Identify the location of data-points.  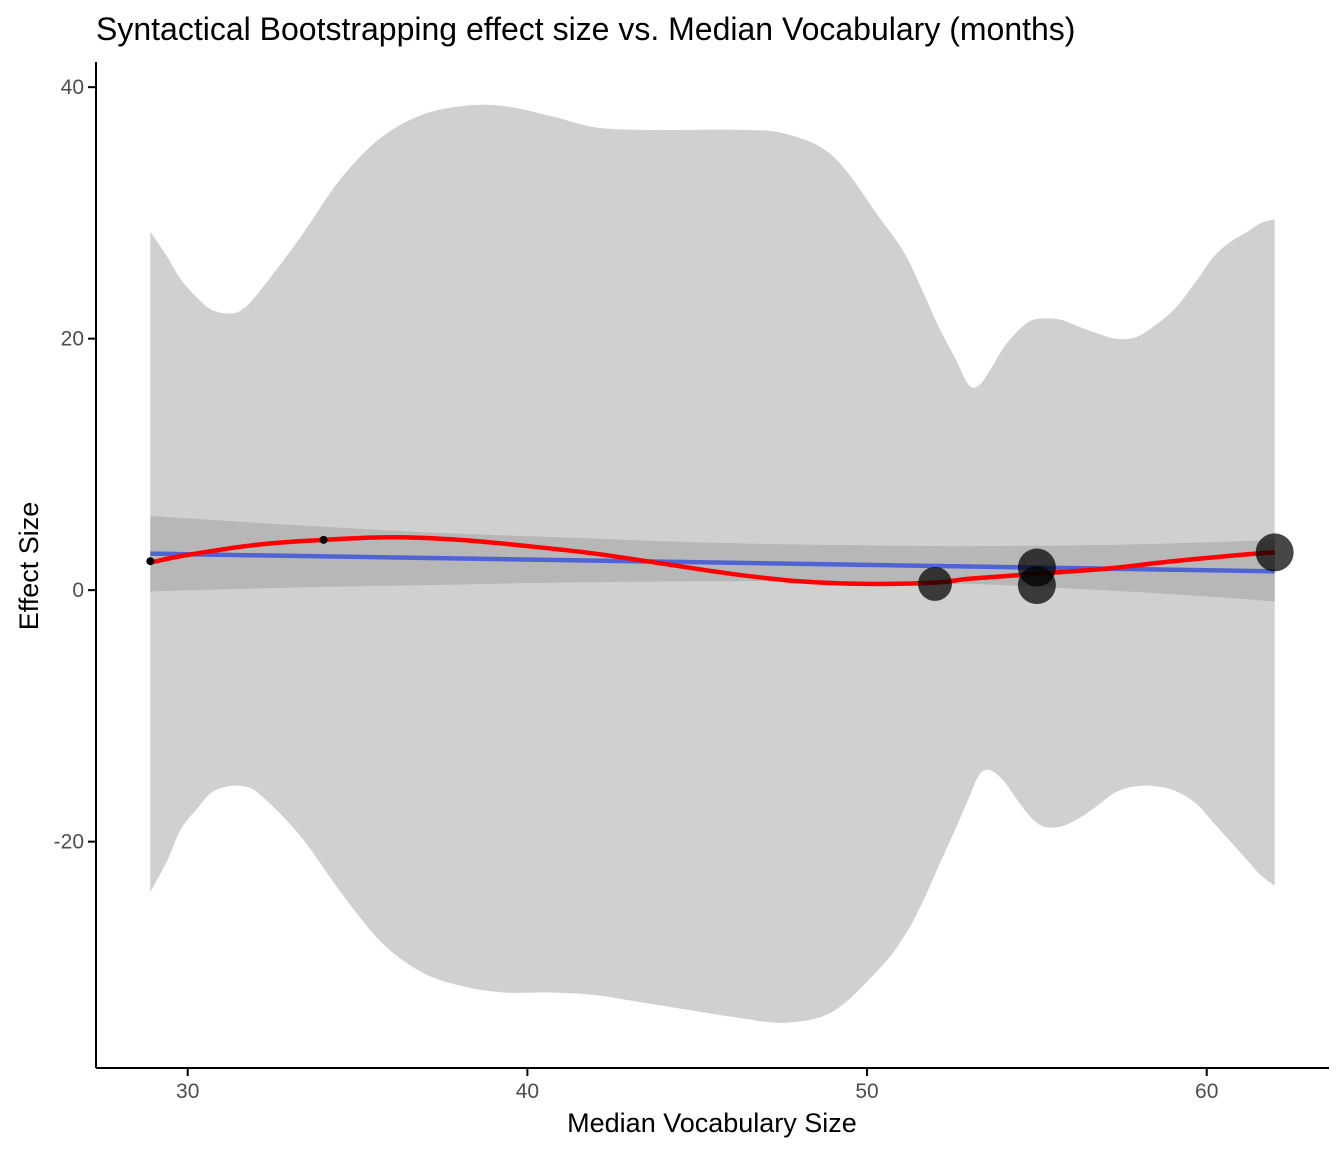
(720, 569).